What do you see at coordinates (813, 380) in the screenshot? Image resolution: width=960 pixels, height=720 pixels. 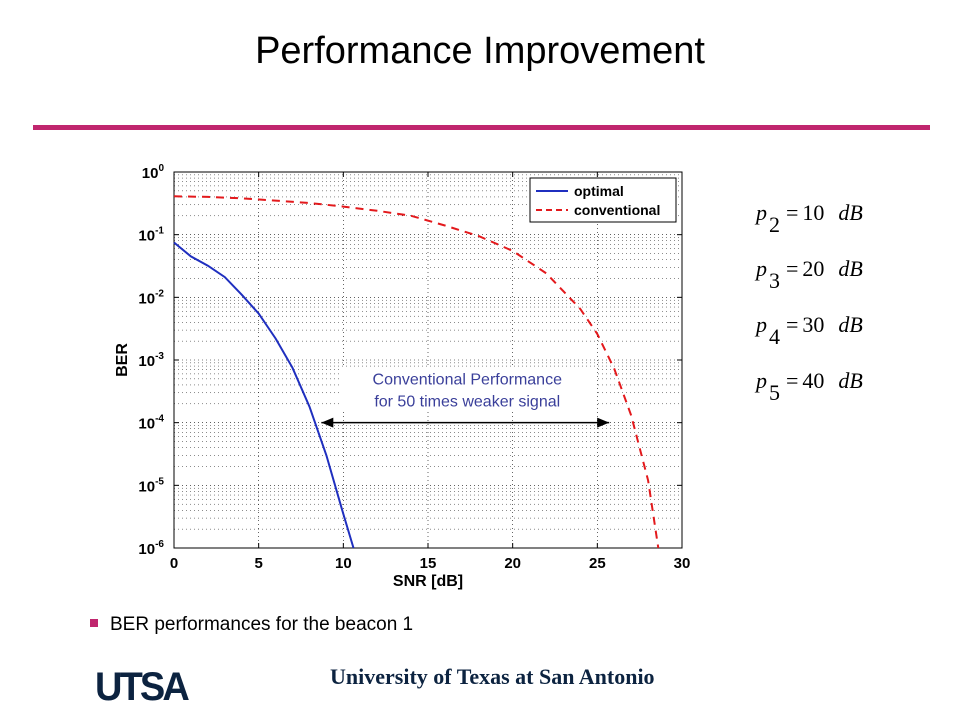 I see `equation-value: 40` at bounding box center [813, 380].